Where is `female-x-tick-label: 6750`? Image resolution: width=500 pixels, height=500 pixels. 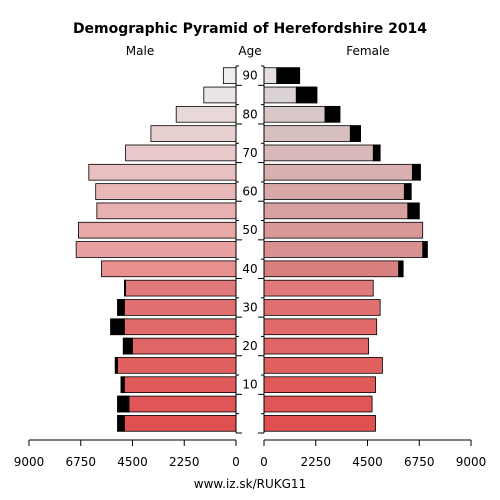
female-x-tick-label: 6750 is located at coordinates (419, 462).